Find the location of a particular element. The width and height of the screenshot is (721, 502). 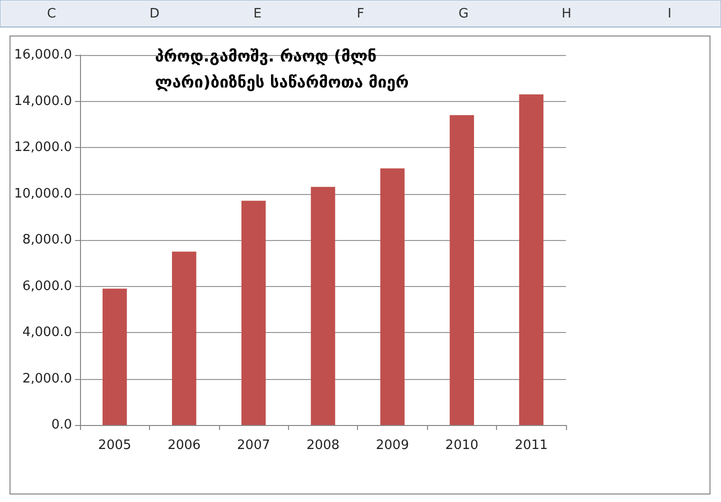

y-tick-label: 0.0 is located at coordinates (61, 425).